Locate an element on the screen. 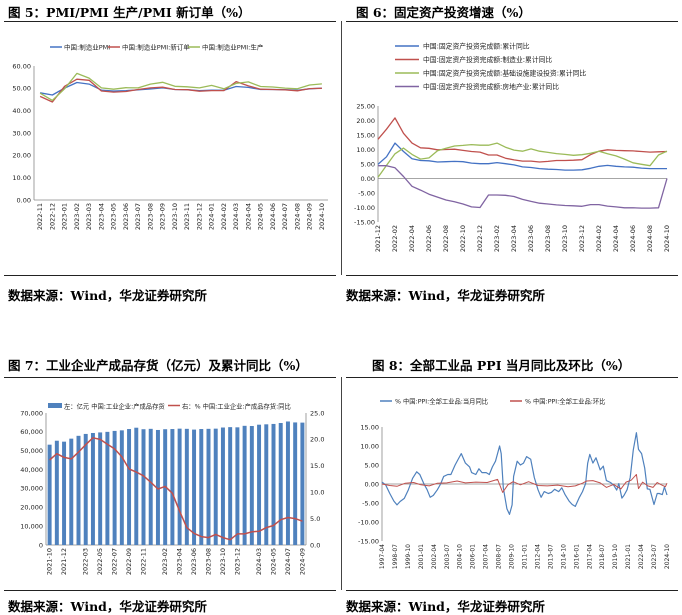 Image resolution: width=682 pixels, height=615 pixels. fig7-bottom-rule is located at coordinates (170, 590).